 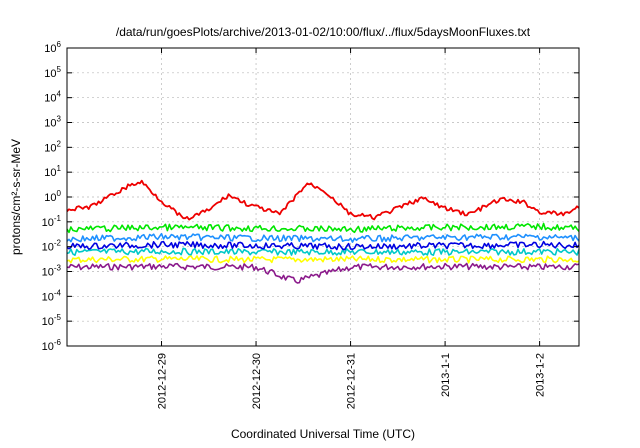 I want to click on y-tick-label: 10⁻¹, so click(x=52, y=221).